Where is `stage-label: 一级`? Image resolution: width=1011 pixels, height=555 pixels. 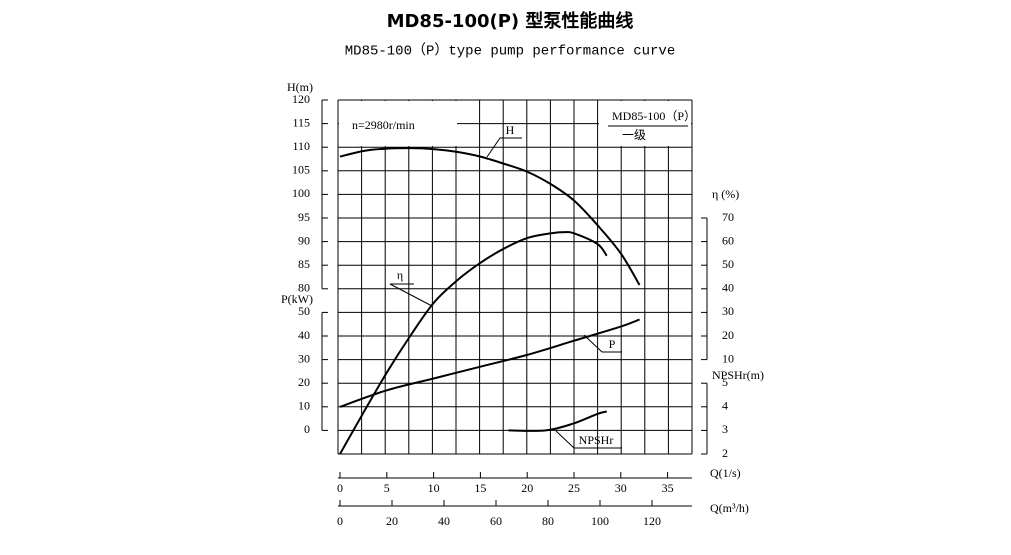
stage-label: 一级 is located at coordinates (634, 135).